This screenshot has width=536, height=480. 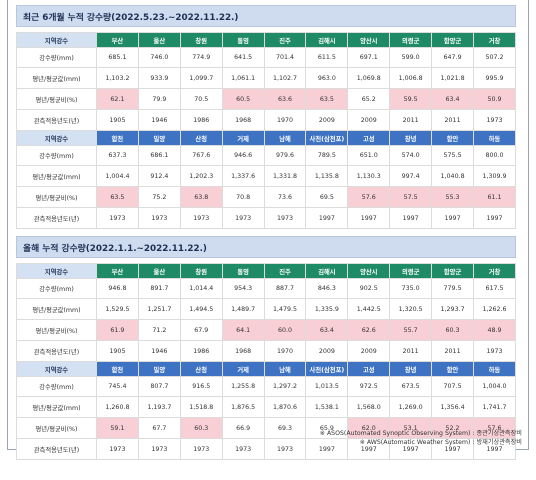 I want to click on value-cell: 1986, so click(x=201, y=120).